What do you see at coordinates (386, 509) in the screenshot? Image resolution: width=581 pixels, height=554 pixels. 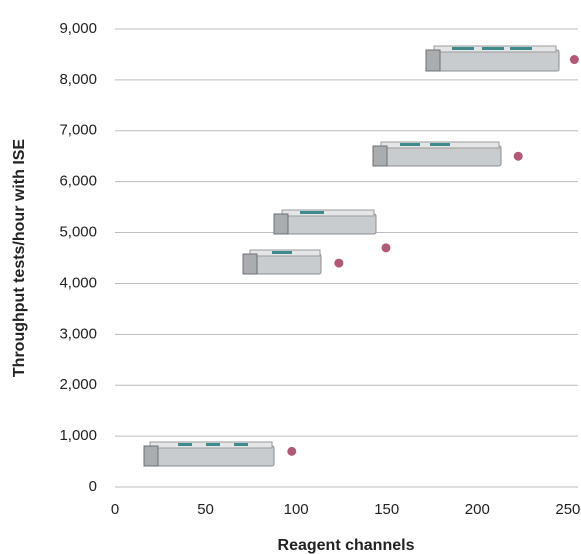 I see `x-tick-label: 150` at bounding box center [386, 509].